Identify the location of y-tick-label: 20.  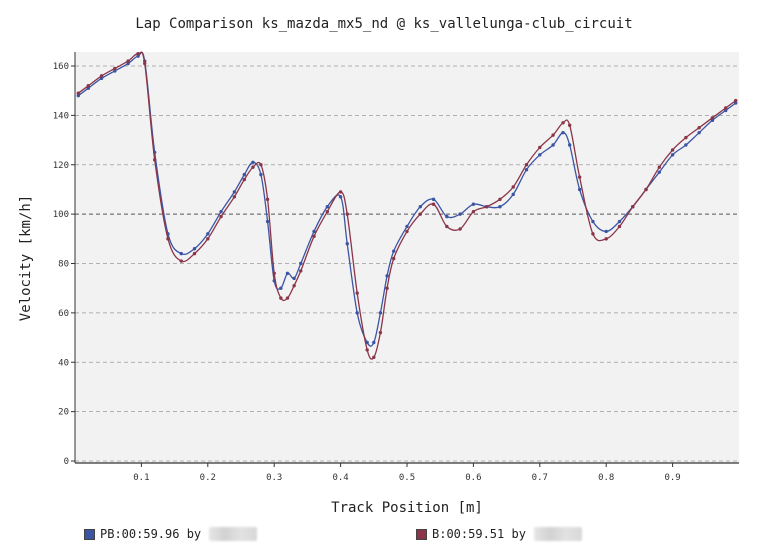
(63, 413).